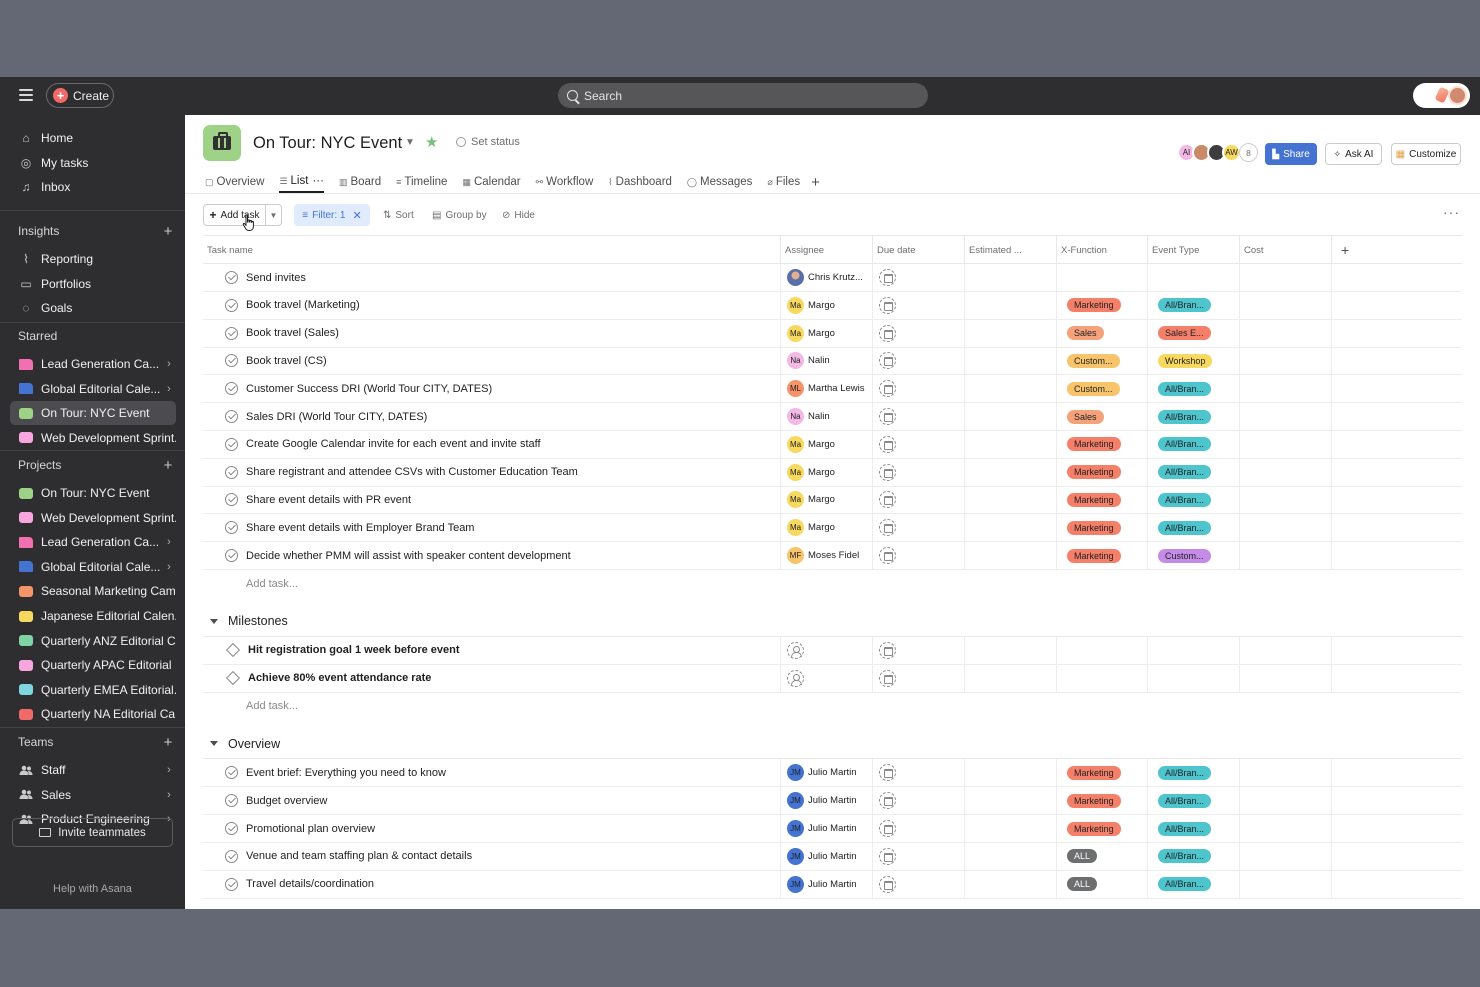  I want to click on tab-messages: ◯ Messages, so click(720, 182).